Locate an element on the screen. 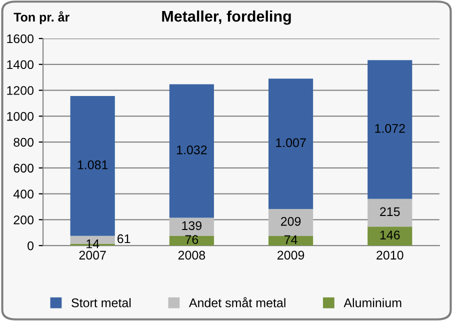 The width and height of the screenshot is (453, 321). chart-title: Metaller, fordeling is located at coordinates (226, 17).